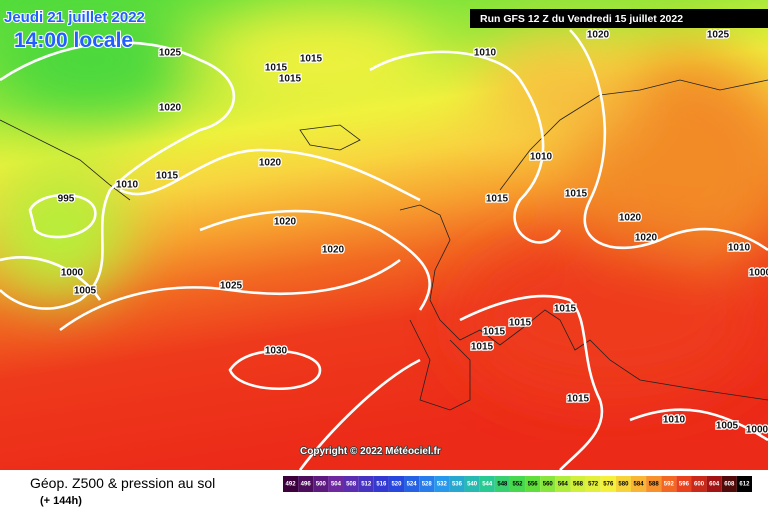 This screenshot has width=768, height=512. I want to click on run-label: Run GFS 12 Z du Vendredi 15 juillet 2022, so click(581, 19).